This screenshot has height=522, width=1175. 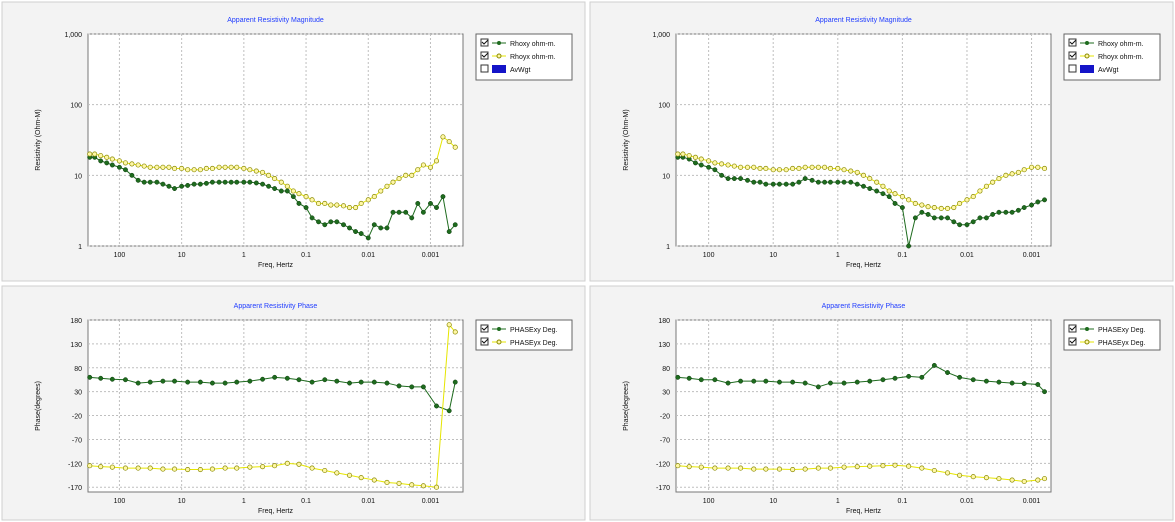 I want to click on bottom-xlabel: Freq, Hertz, so click(x=276, y=511).